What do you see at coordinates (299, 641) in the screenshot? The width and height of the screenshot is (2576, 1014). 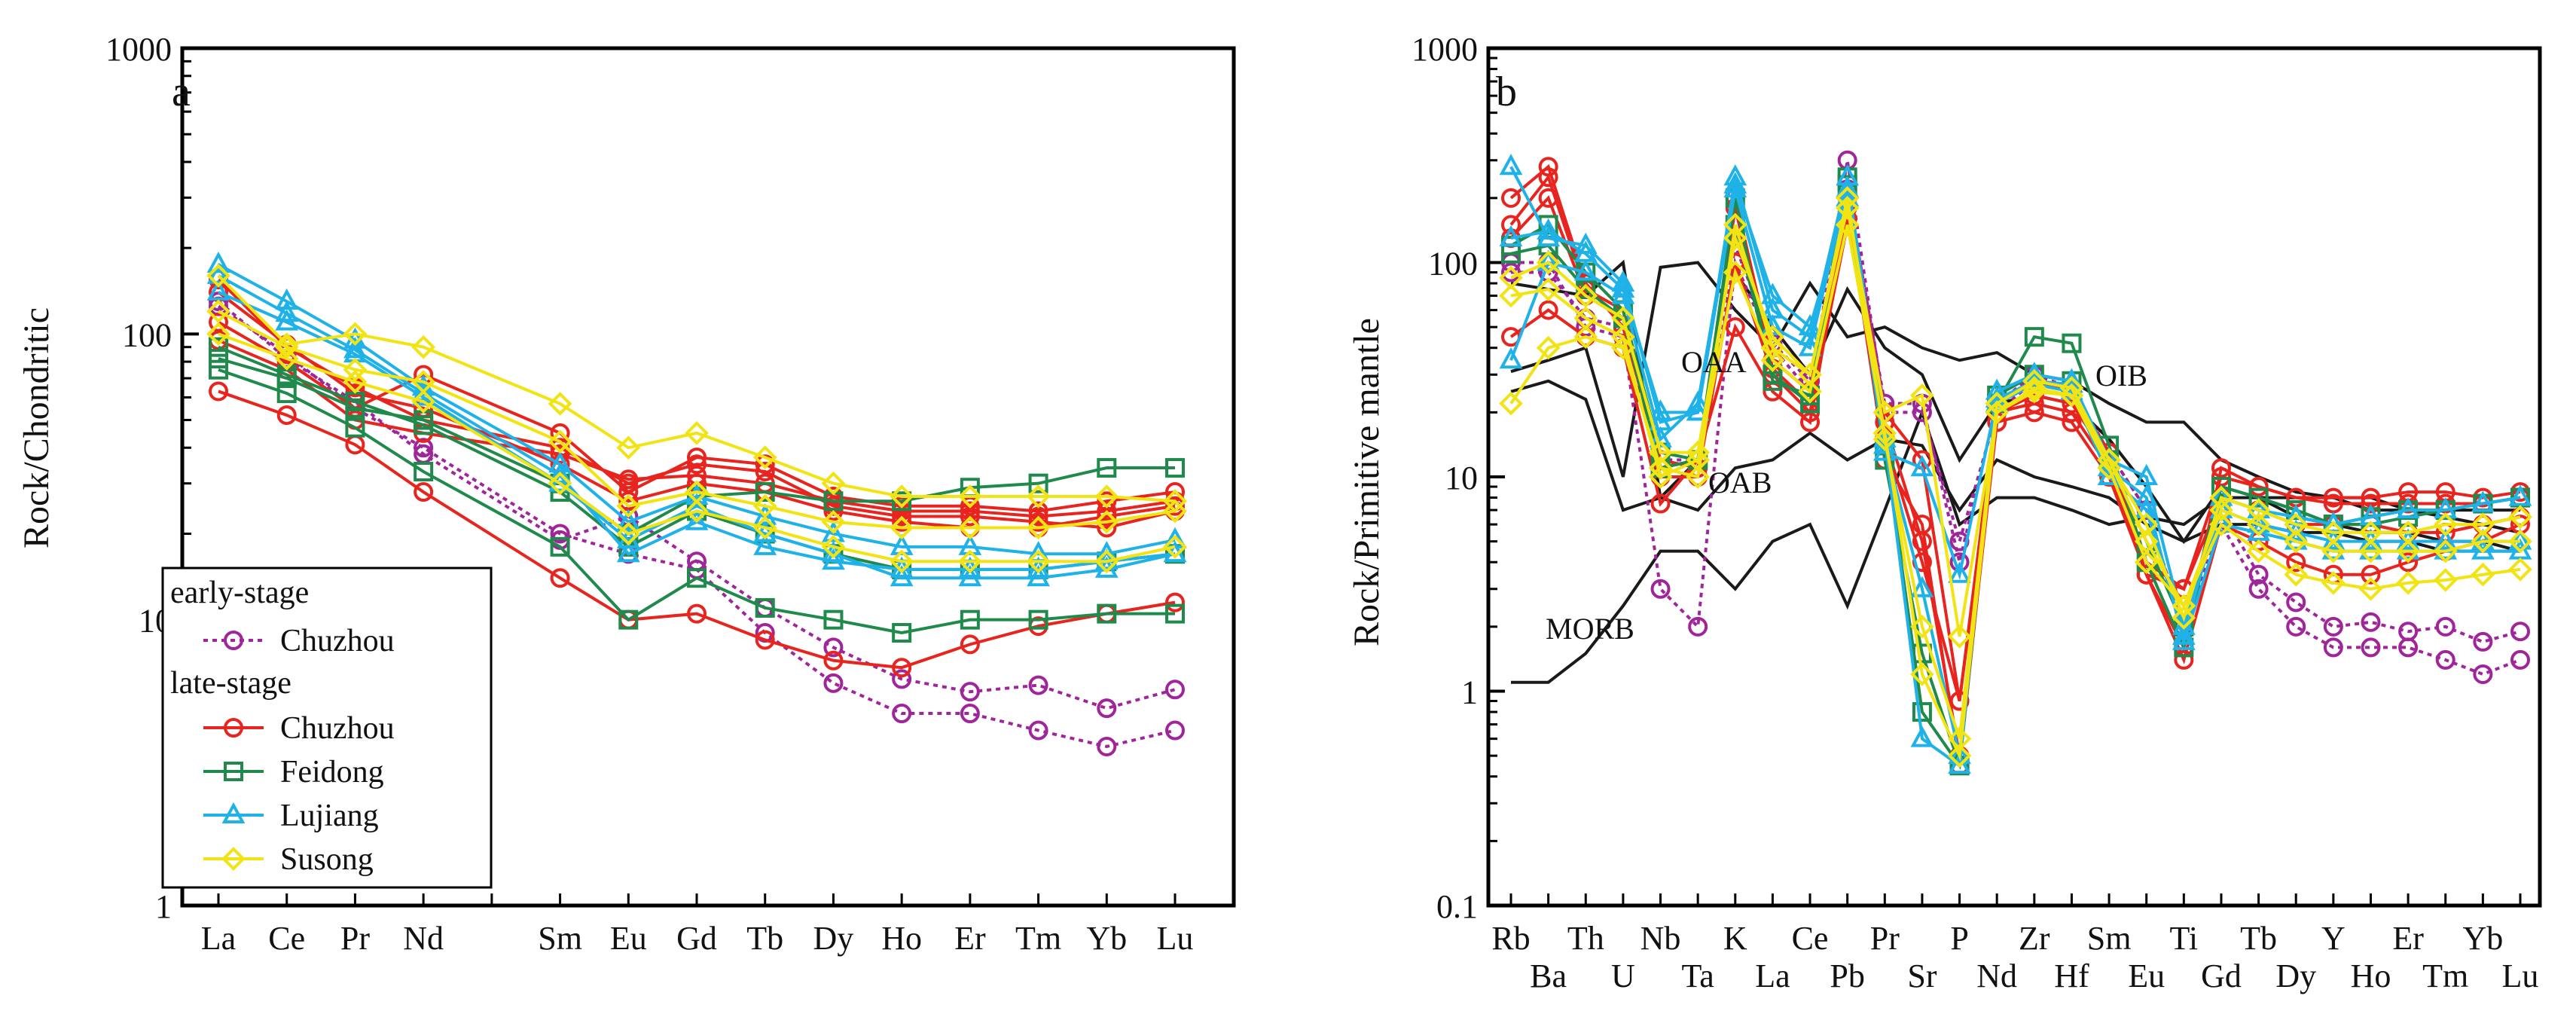 I see `legend-entry-early-chuzhou: Chuzhou` at bounding box center [299, 641].